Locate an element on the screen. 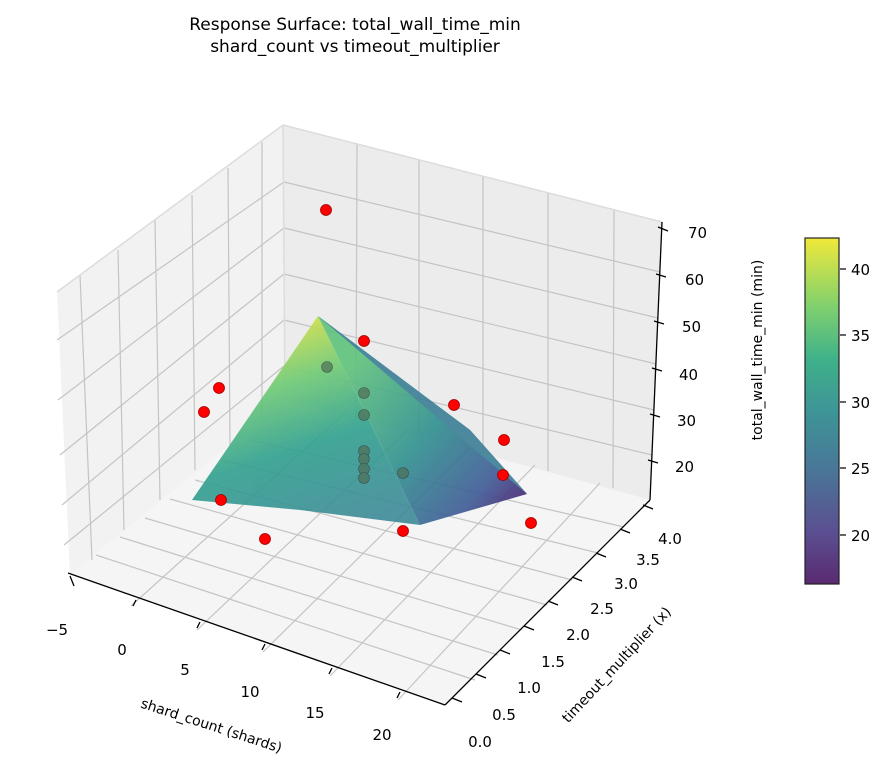 This screenshot has height=766, width=896. colorbar: 40 35 30 25 20 is located at coordinates (837, 411).